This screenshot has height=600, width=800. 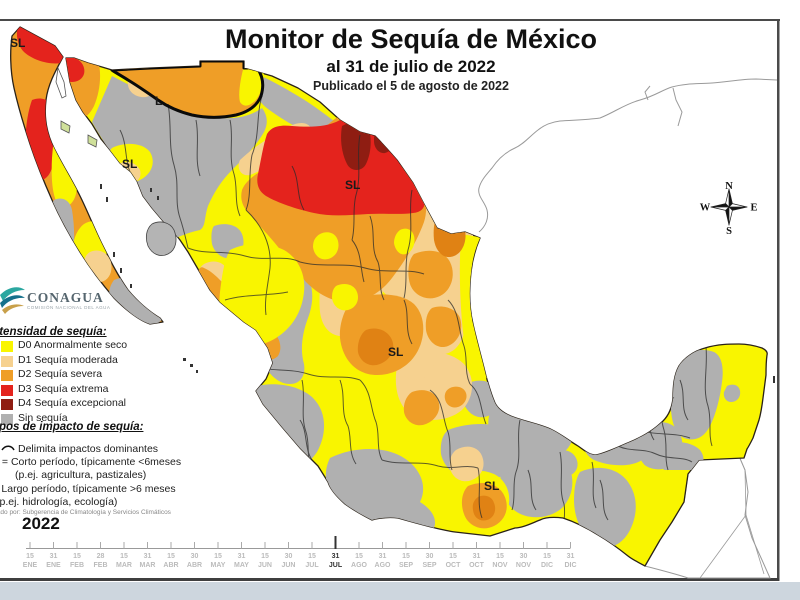 I want to click on svg-text: L, so click(x=158, y=101).